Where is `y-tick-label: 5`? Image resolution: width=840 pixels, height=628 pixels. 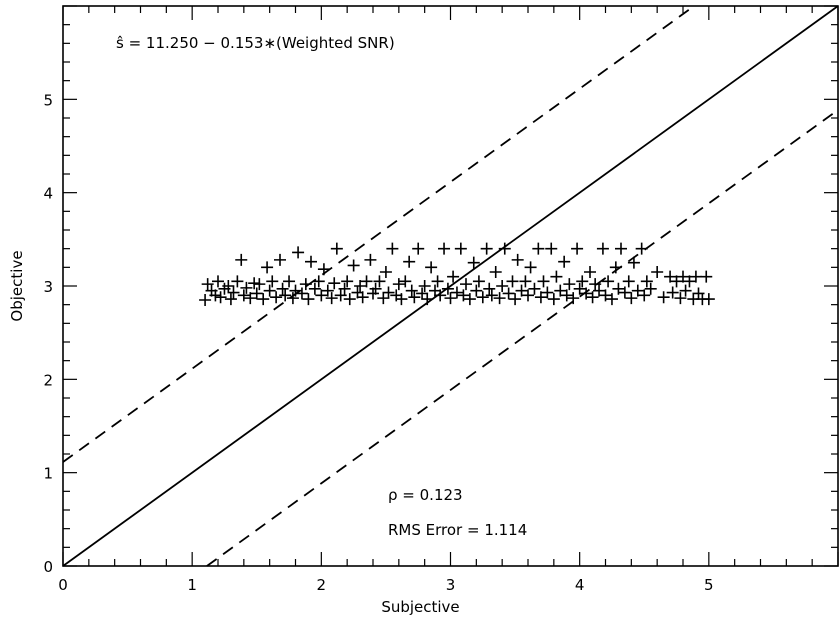
y-tick-label: 5 is located at coordinates (48, 100).